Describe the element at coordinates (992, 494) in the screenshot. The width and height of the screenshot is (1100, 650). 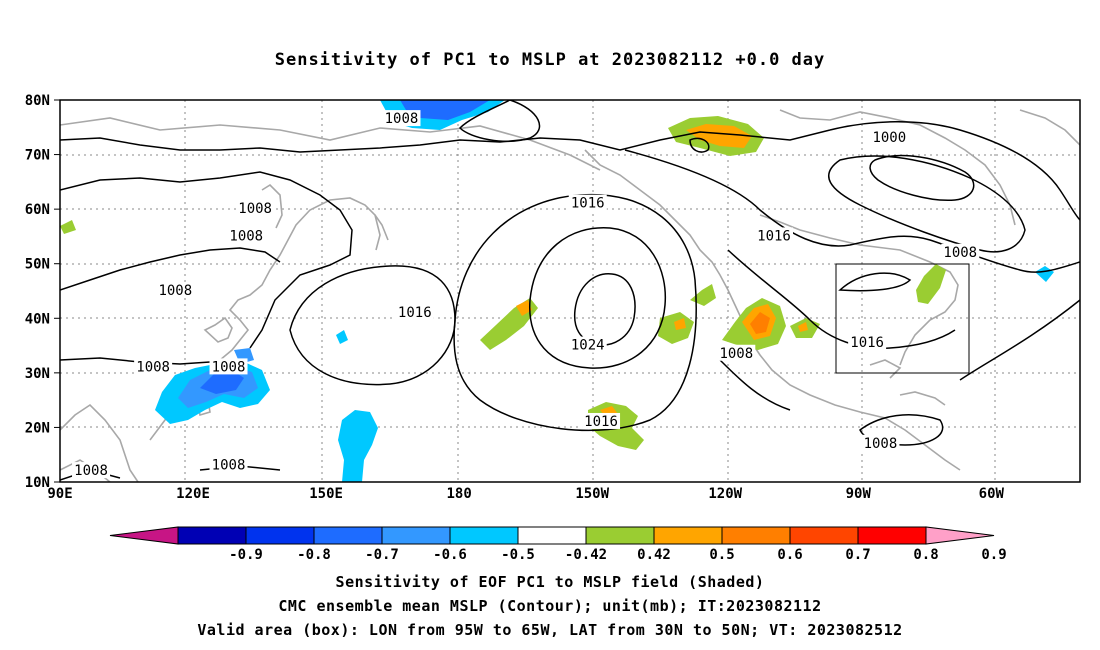
I see `lon-label: 60W` at that location.